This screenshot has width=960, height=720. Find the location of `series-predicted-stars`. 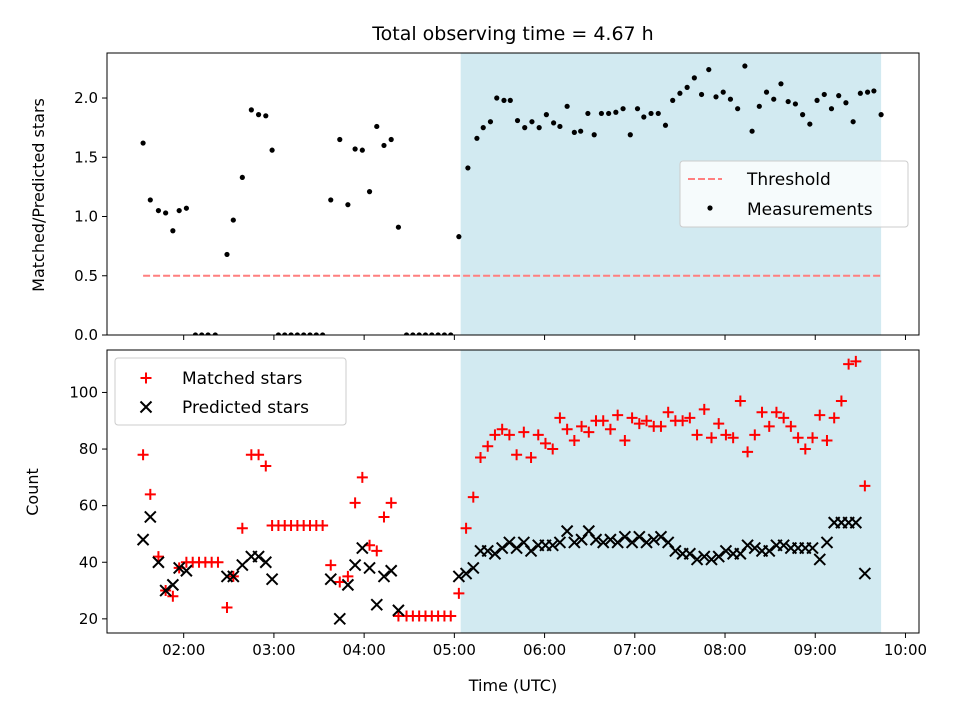

series-predicted-stars is located at coordinates (504, 568).